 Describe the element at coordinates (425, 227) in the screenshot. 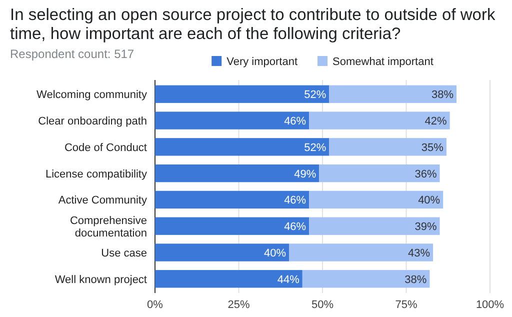

I see `data-label: 39%` at that location.